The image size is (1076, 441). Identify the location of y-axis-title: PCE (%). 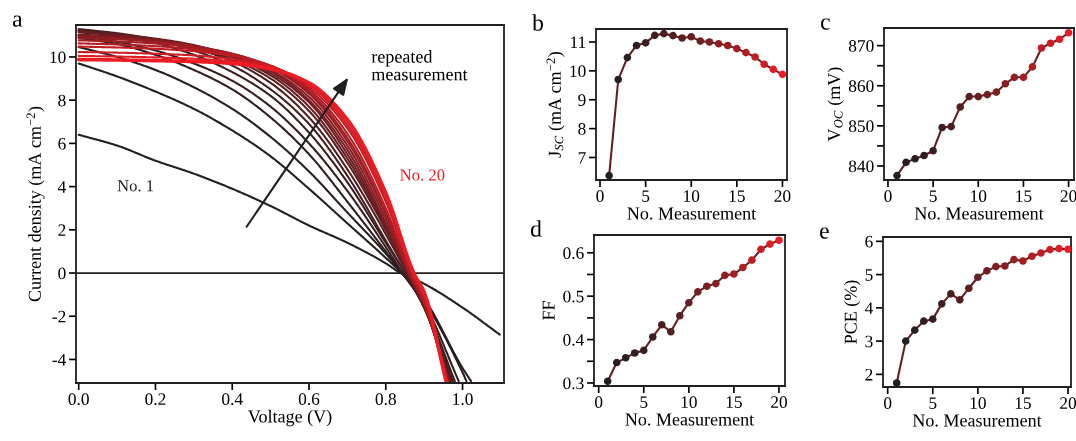
(852, 312).